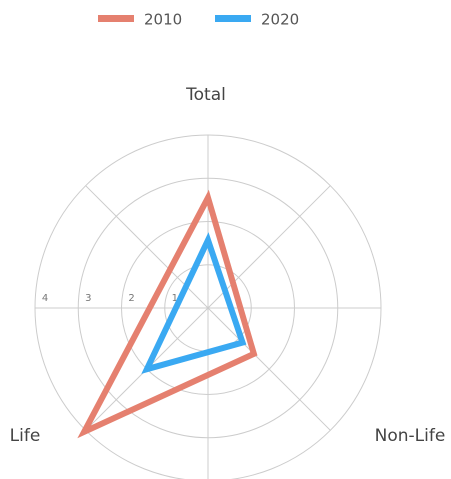 Image resolution: width=451 pixels, height=479 pixels. Describe the element at coordinates (88, 298) in the screenshot. I see `r-tick-label: 3` at that location.